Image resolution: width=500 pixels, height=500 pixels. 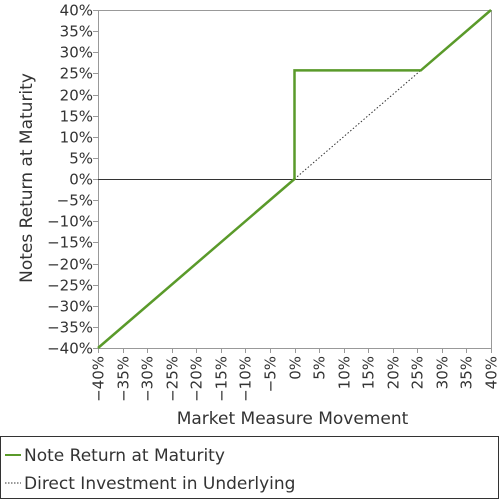 I want to click on y-tick-label: 5%, so click(x=81, y=159).